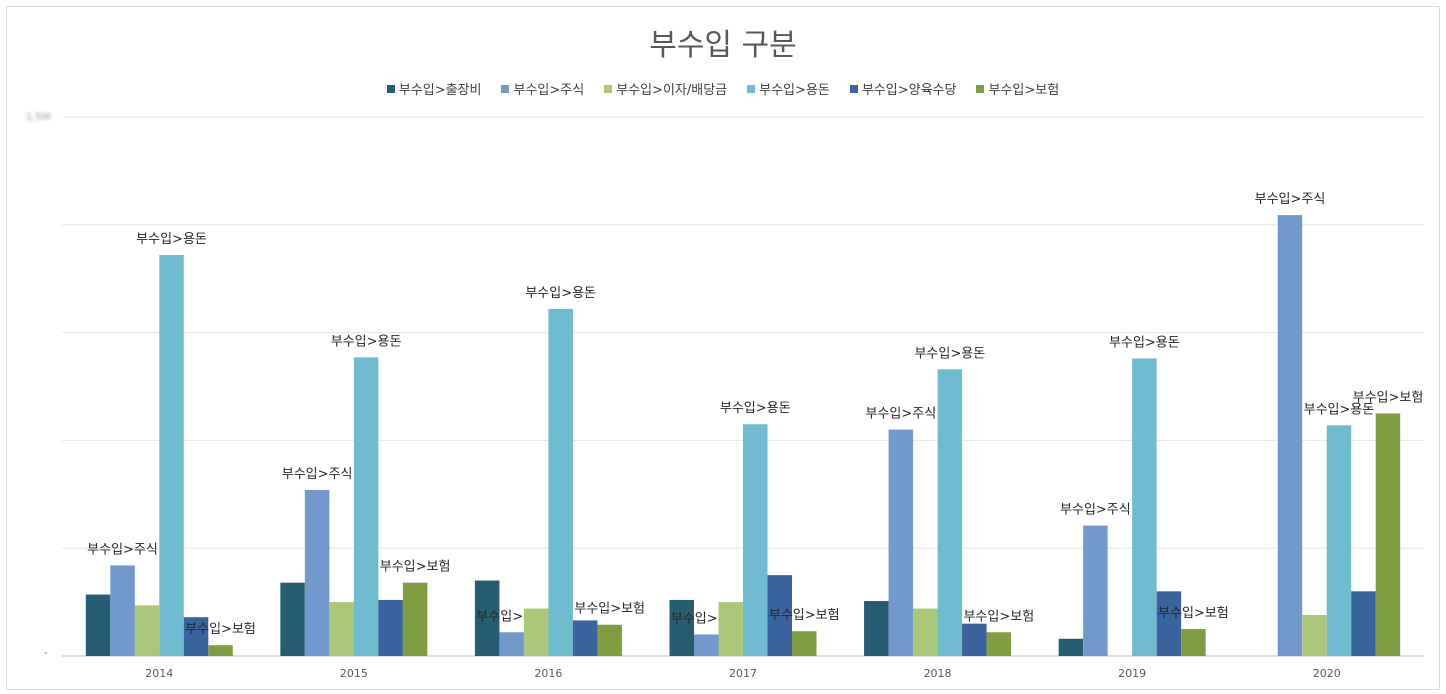 This screenshot has height=694, width=1446. What do you see at coordinates (548, 673) in the screenshot?
I see `x-tick-label: 2016` at bounding box center [548, 673].